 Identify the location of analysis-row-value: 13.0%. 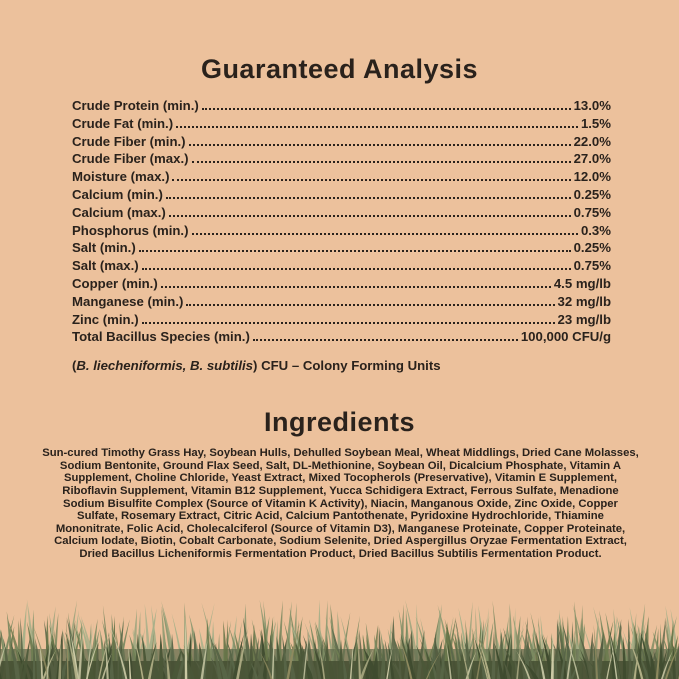
(592, 105).